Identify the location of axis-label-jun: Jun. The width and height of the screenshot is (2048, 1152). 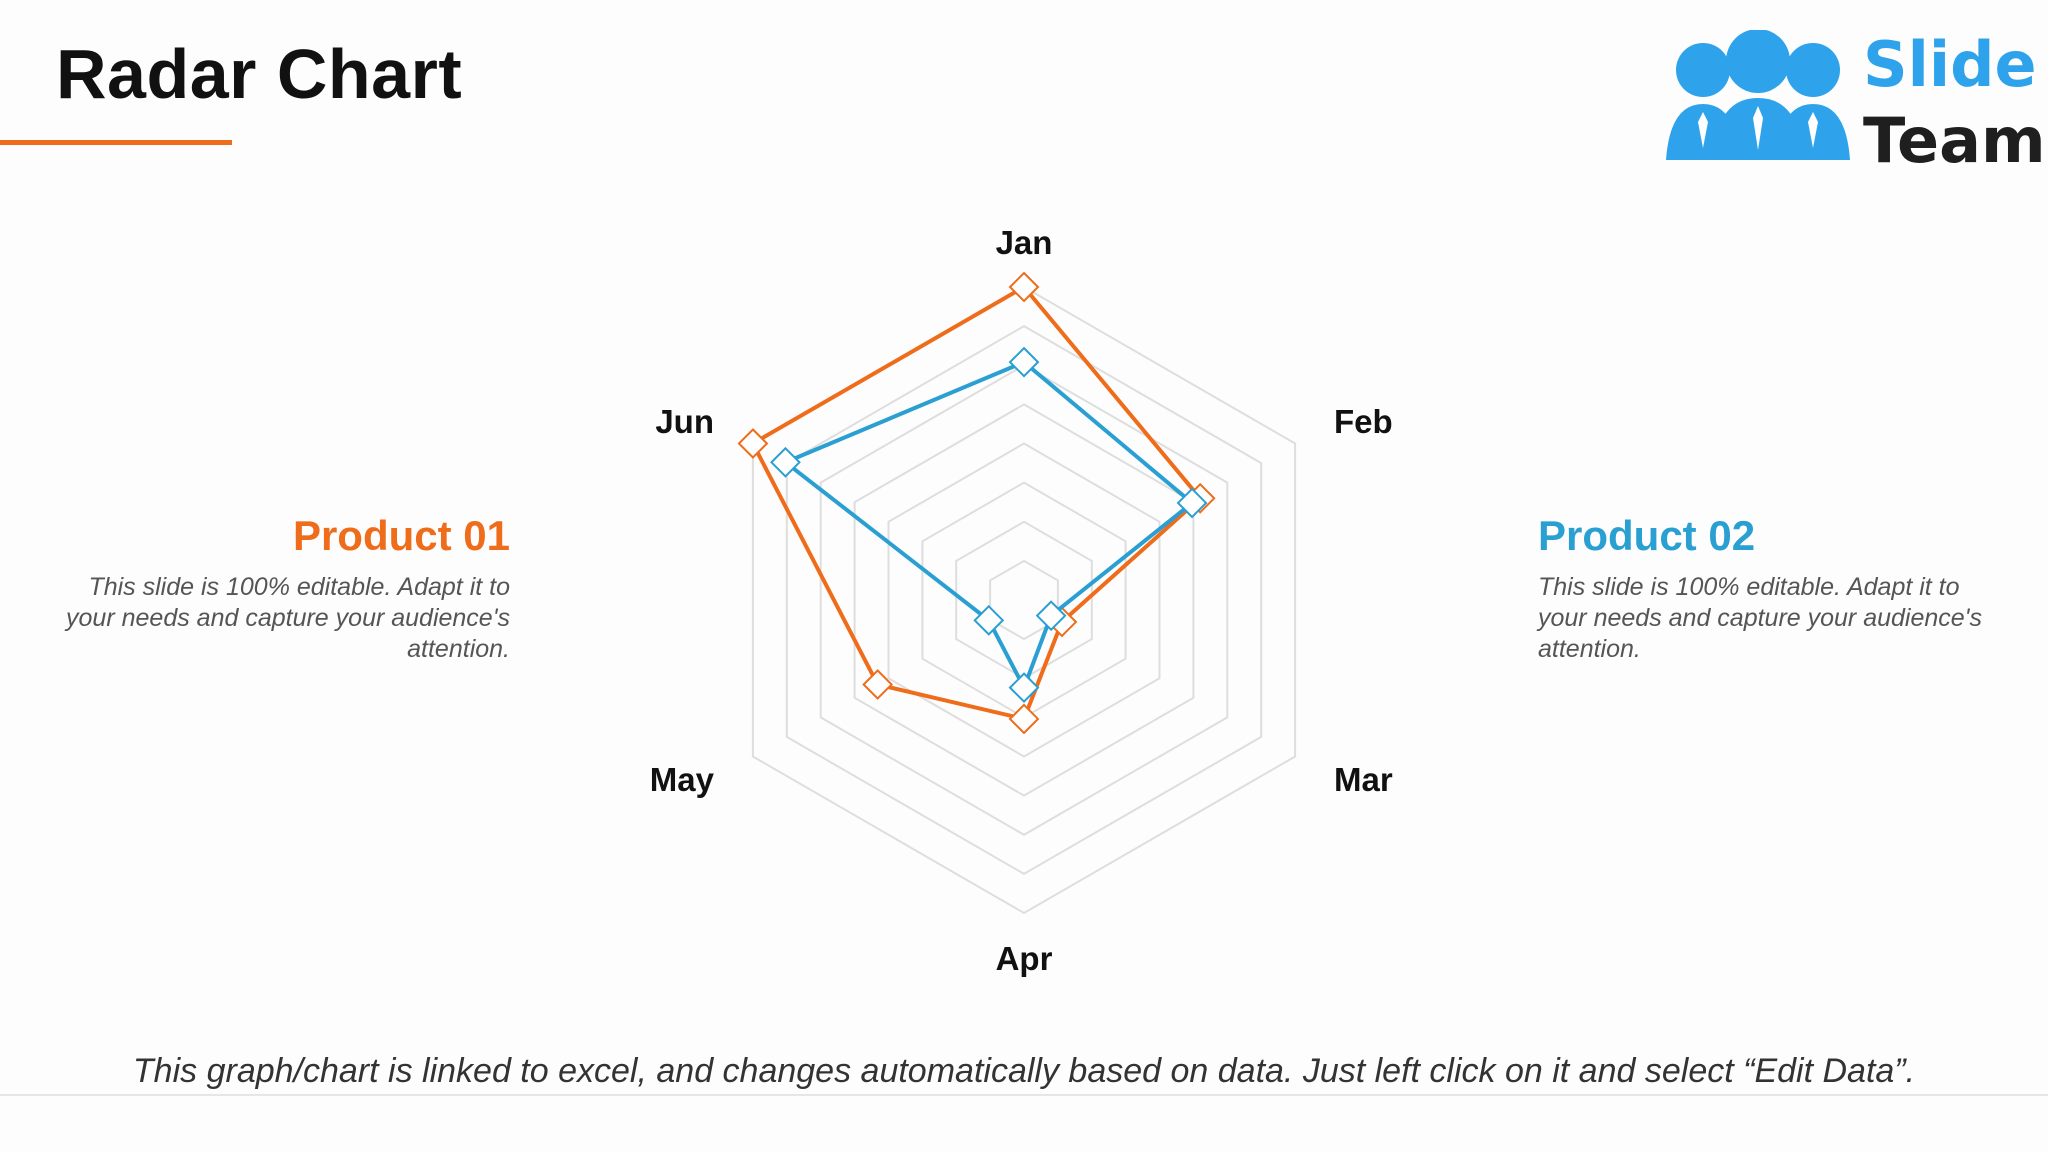
(684, 421).